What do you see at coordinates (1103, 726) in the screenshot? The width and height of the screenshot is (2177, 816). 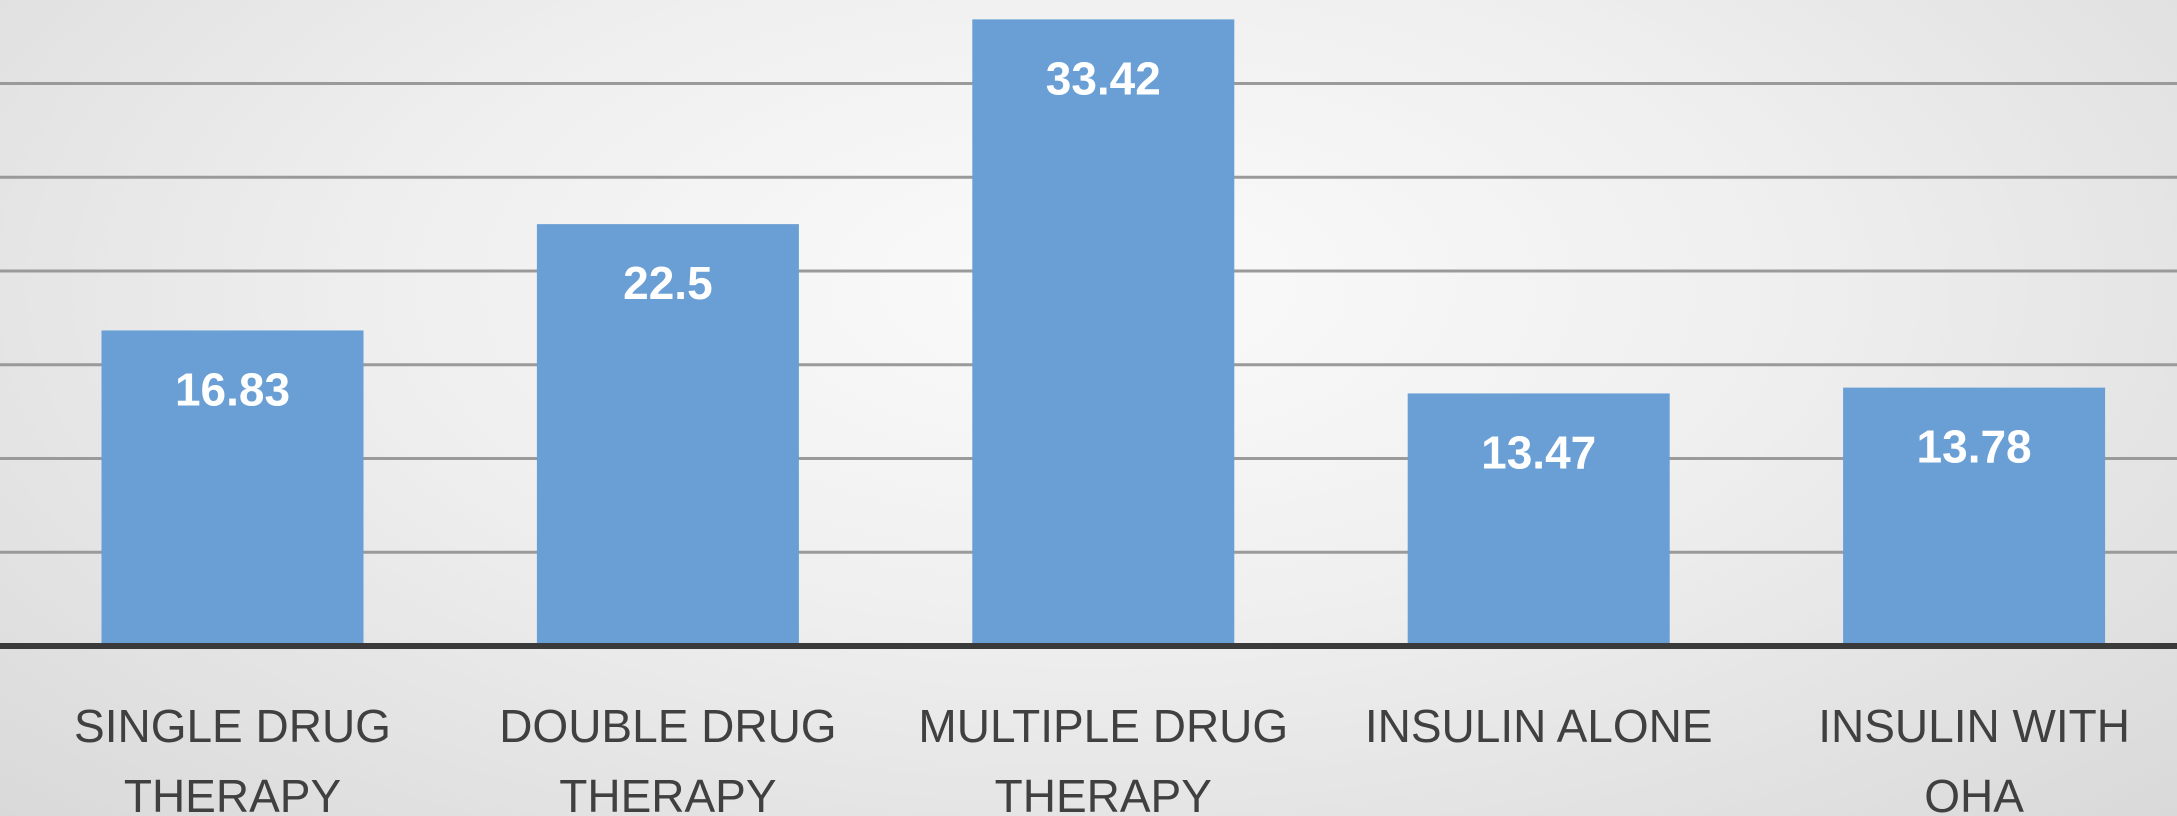 I see `category-label-line: MULTIPLE DRUG` at bounding box center [1103, 726].